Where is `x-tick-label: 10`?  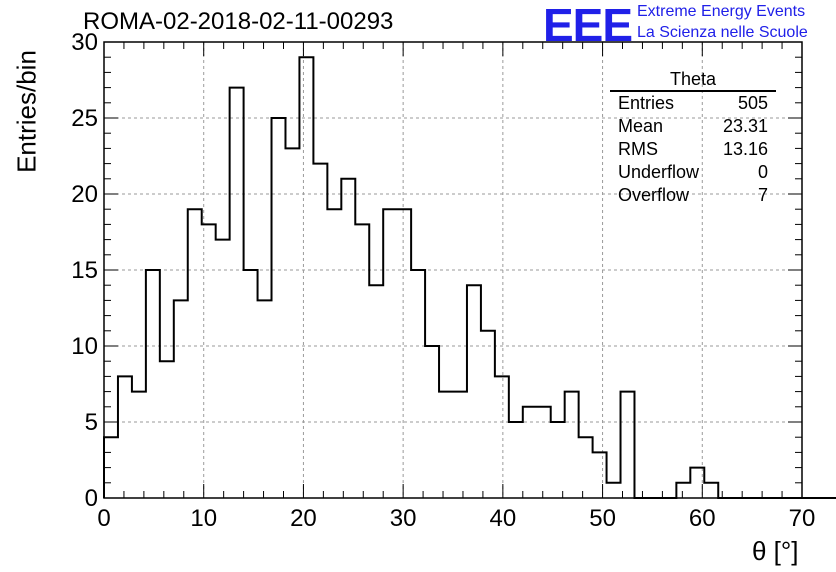
x-tick-label: 10 is located at coordinates (203, 518).